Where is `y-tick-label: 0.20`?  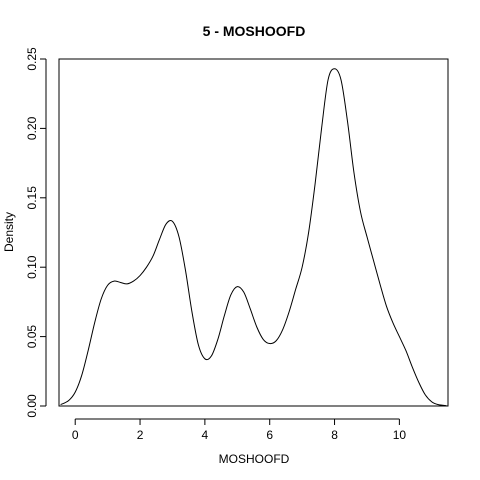 y-tick-label: 0.20 is located at coordinates (32, 128).